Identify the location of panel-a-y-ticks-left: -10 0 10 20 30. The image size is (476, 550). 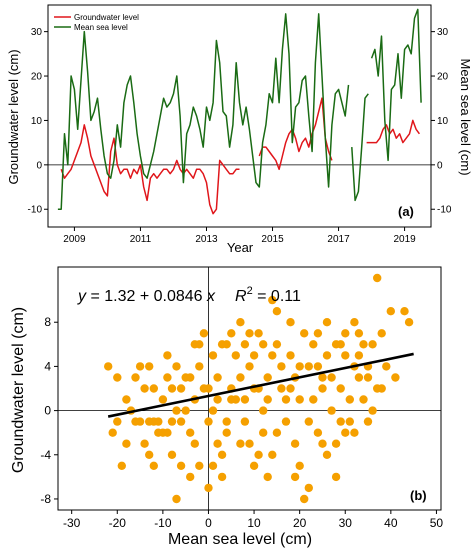
(38, 121).